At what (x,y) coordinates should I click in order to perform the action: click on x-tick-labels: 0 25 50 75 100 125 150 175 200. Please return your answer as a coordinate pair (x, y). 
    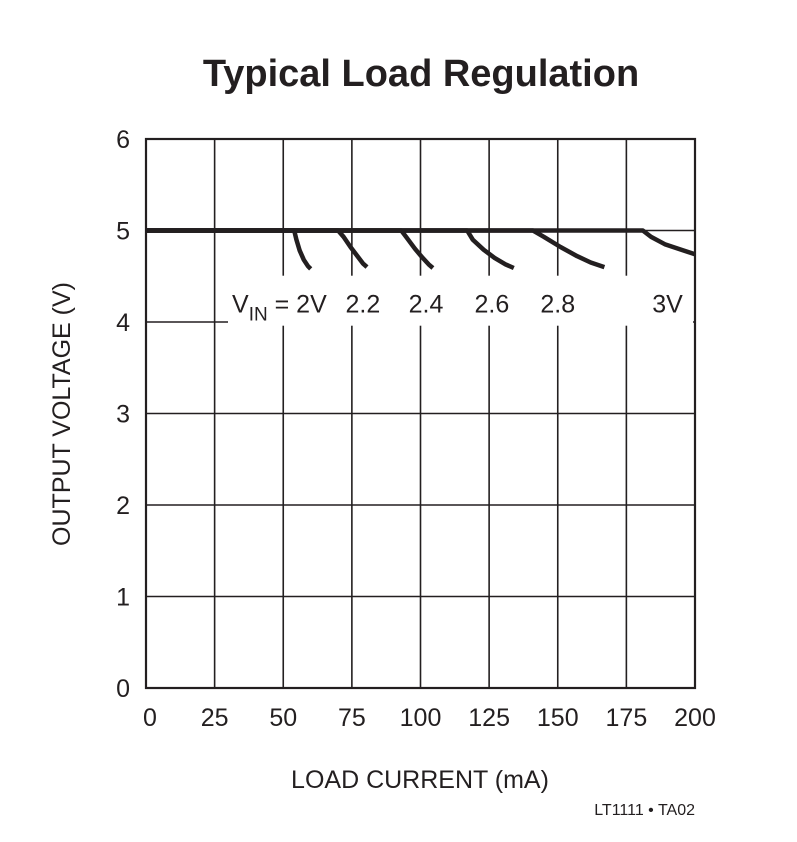
    Looking at the image, I should click on (429, 718).